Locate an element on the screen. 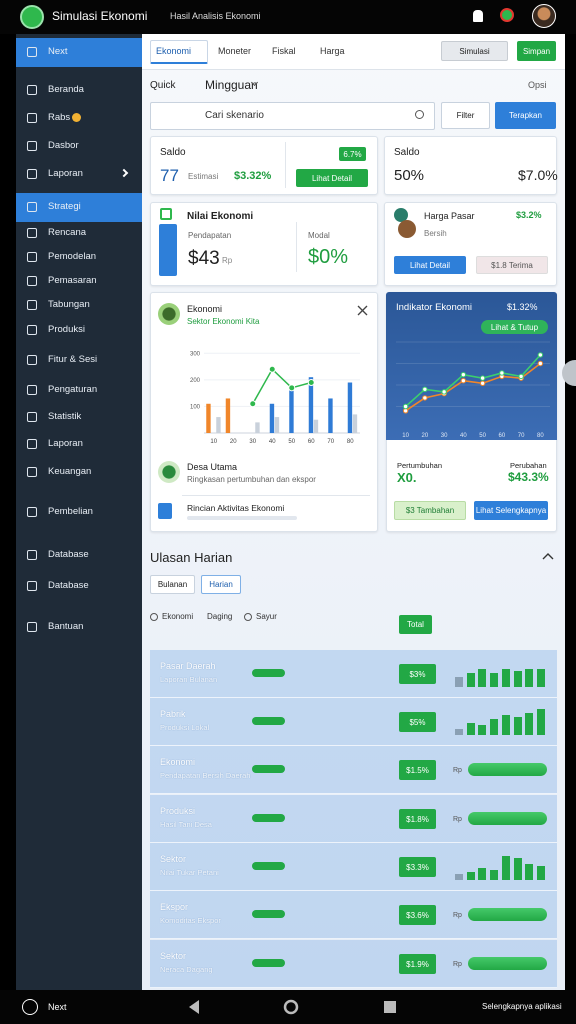 The height and width of the screenshot is (1024, 576). save-button: Simpan is located at coordinates (536, 51).